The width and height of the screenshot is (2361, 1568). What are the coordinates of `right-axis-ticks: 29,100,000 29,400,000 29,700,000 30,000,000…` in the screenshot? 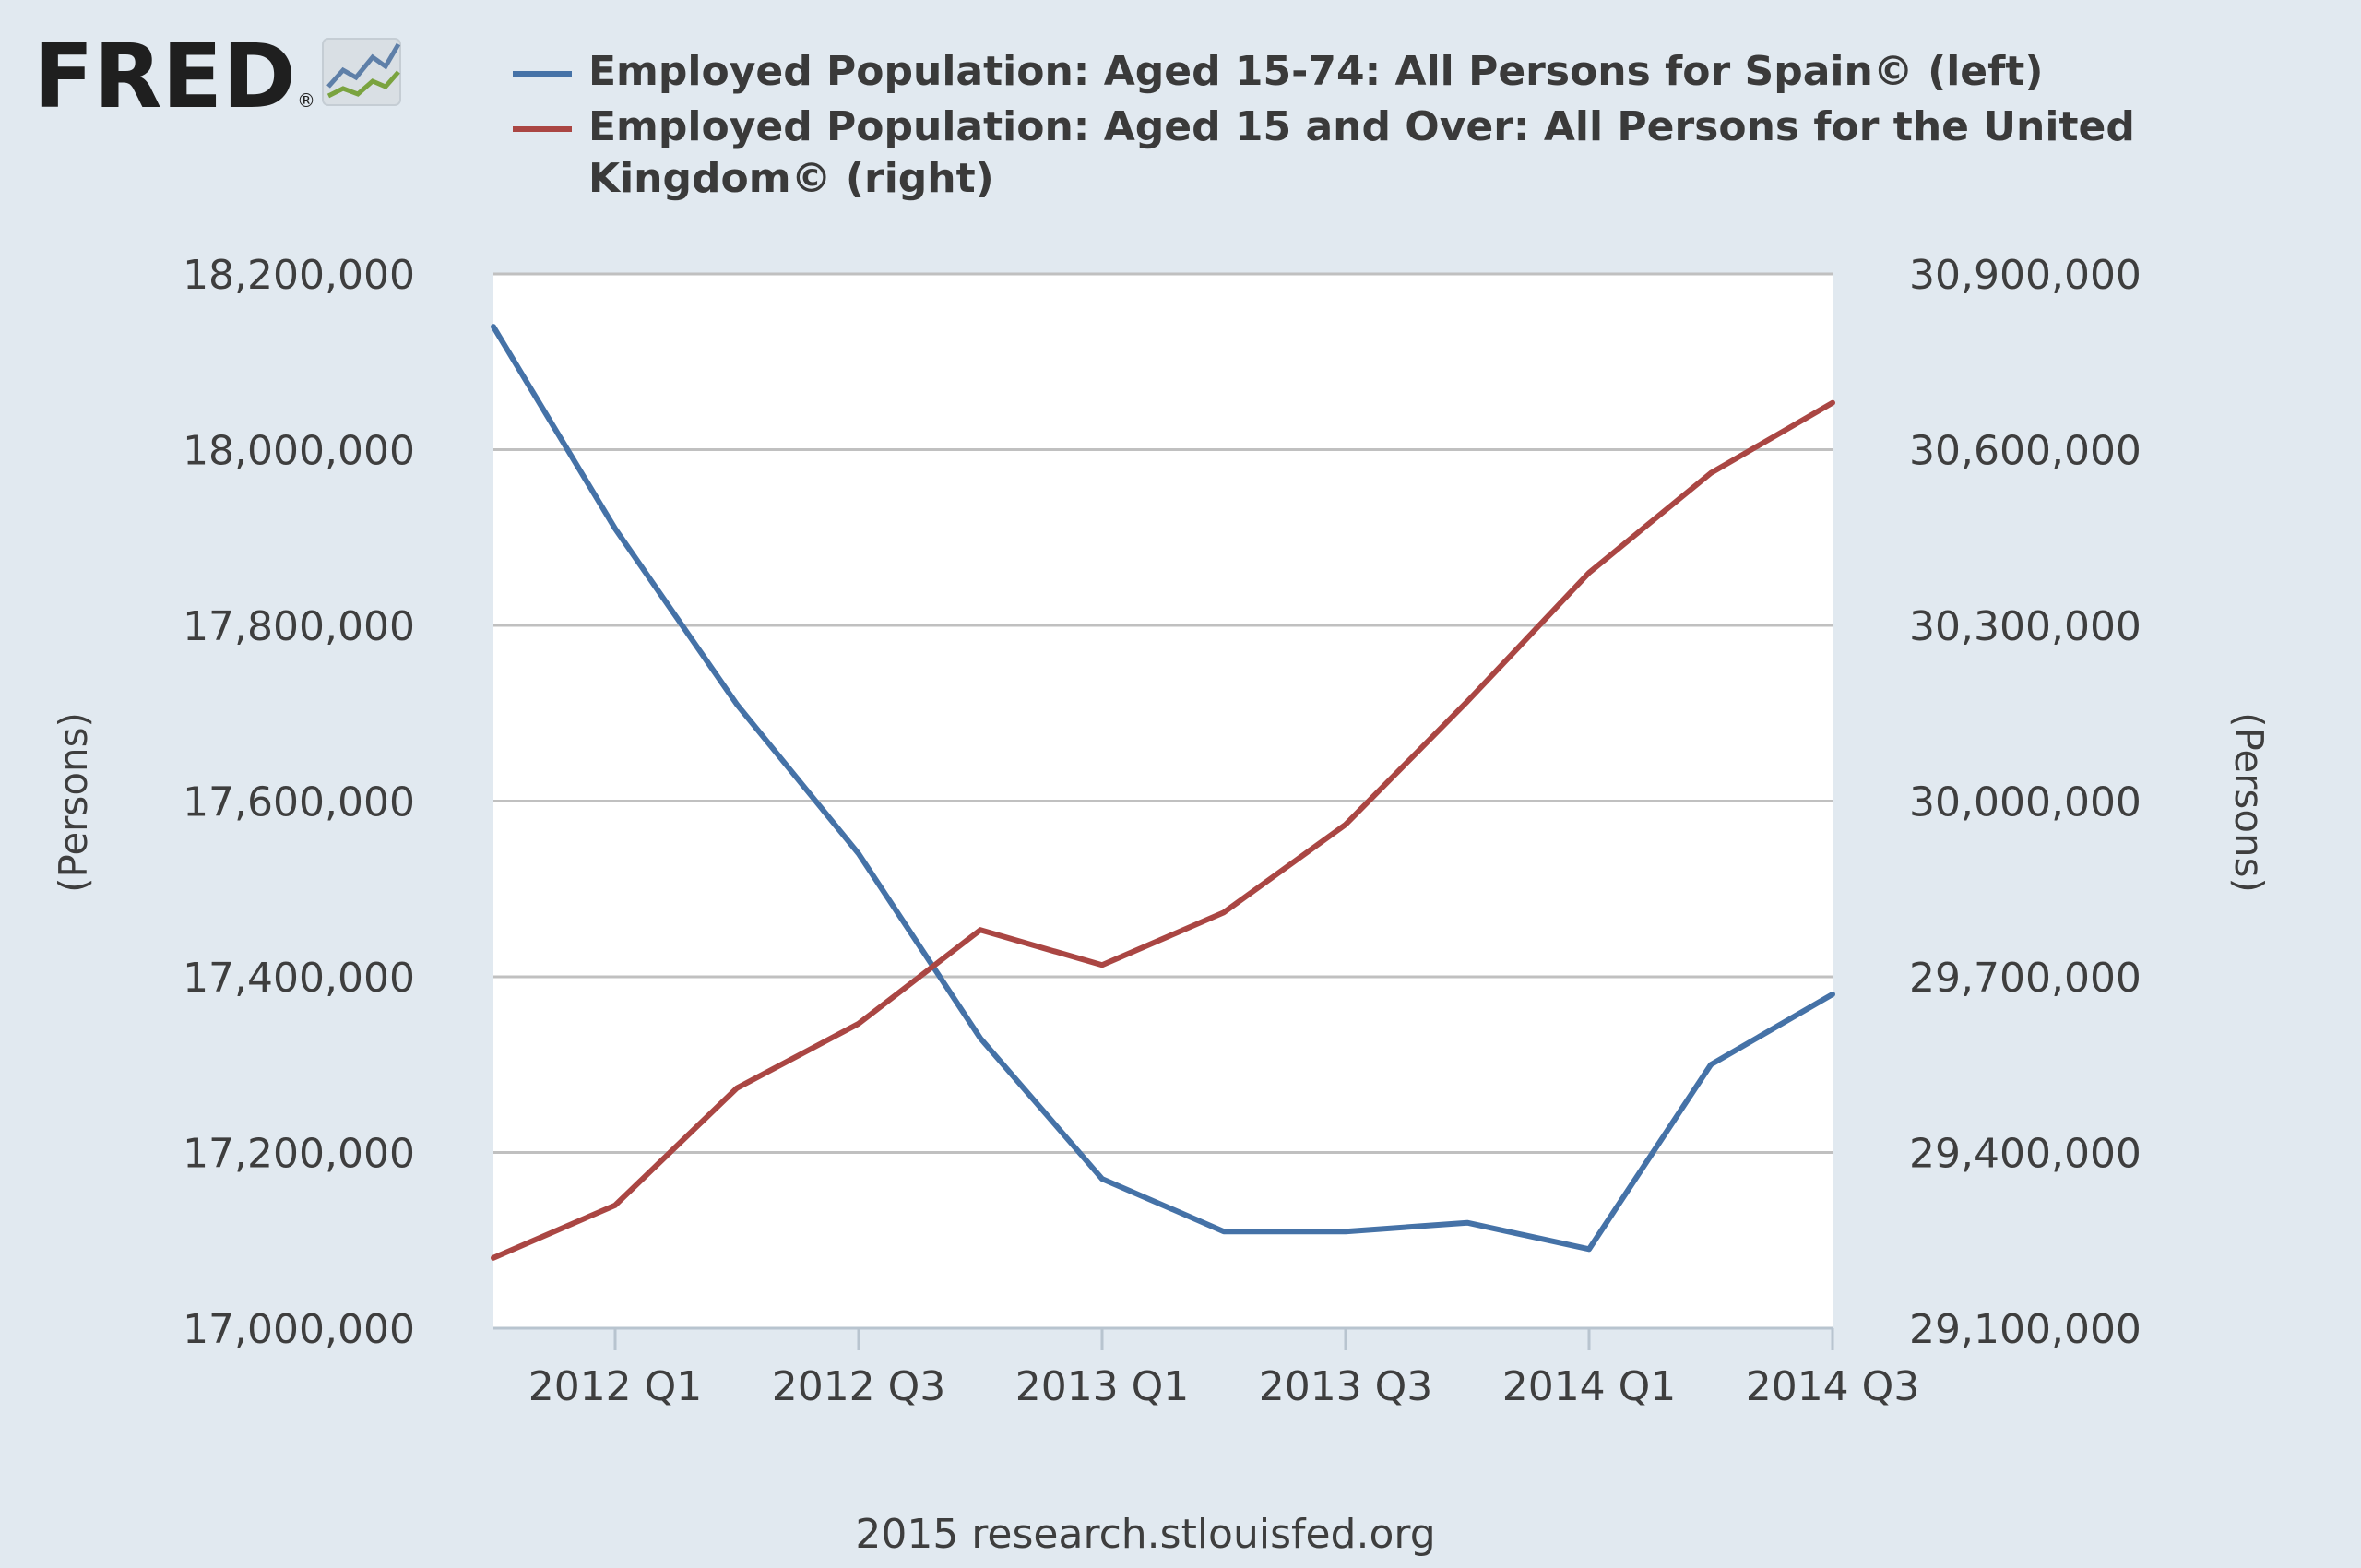 It's located at (2025, 802).